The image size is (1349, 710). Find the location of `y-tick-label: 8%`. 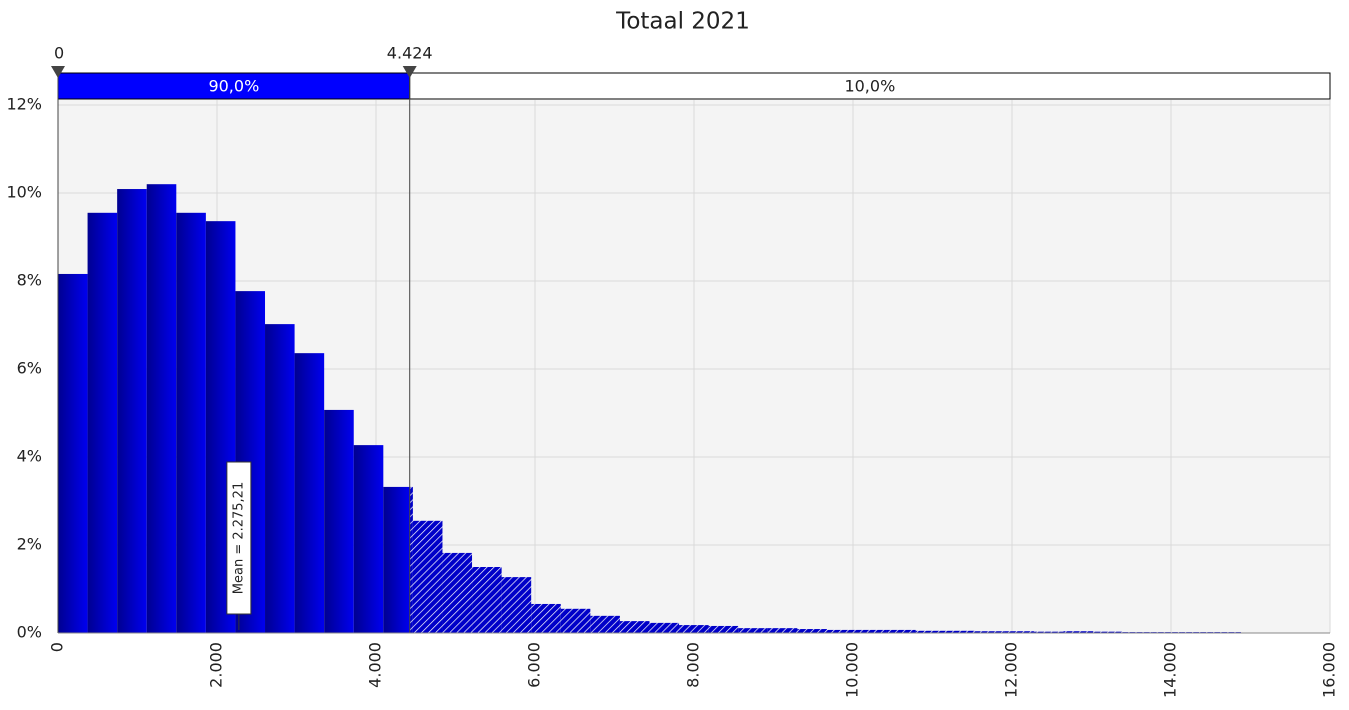

y-tick-label: 8% is located at coordinates (29, 280).